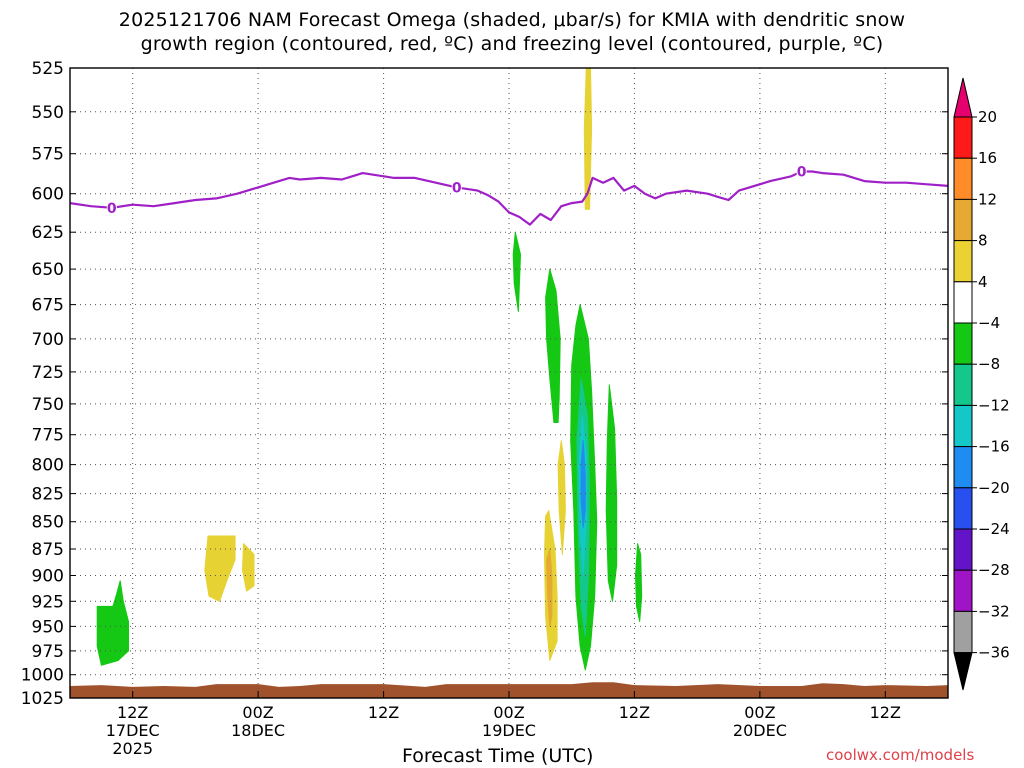 Image resolution: width=1024 pixels, height=768 pixels. Describe the element at coordinates (994, 405) in the screenshot. I see `colorbar-label-7: −12` at that location.